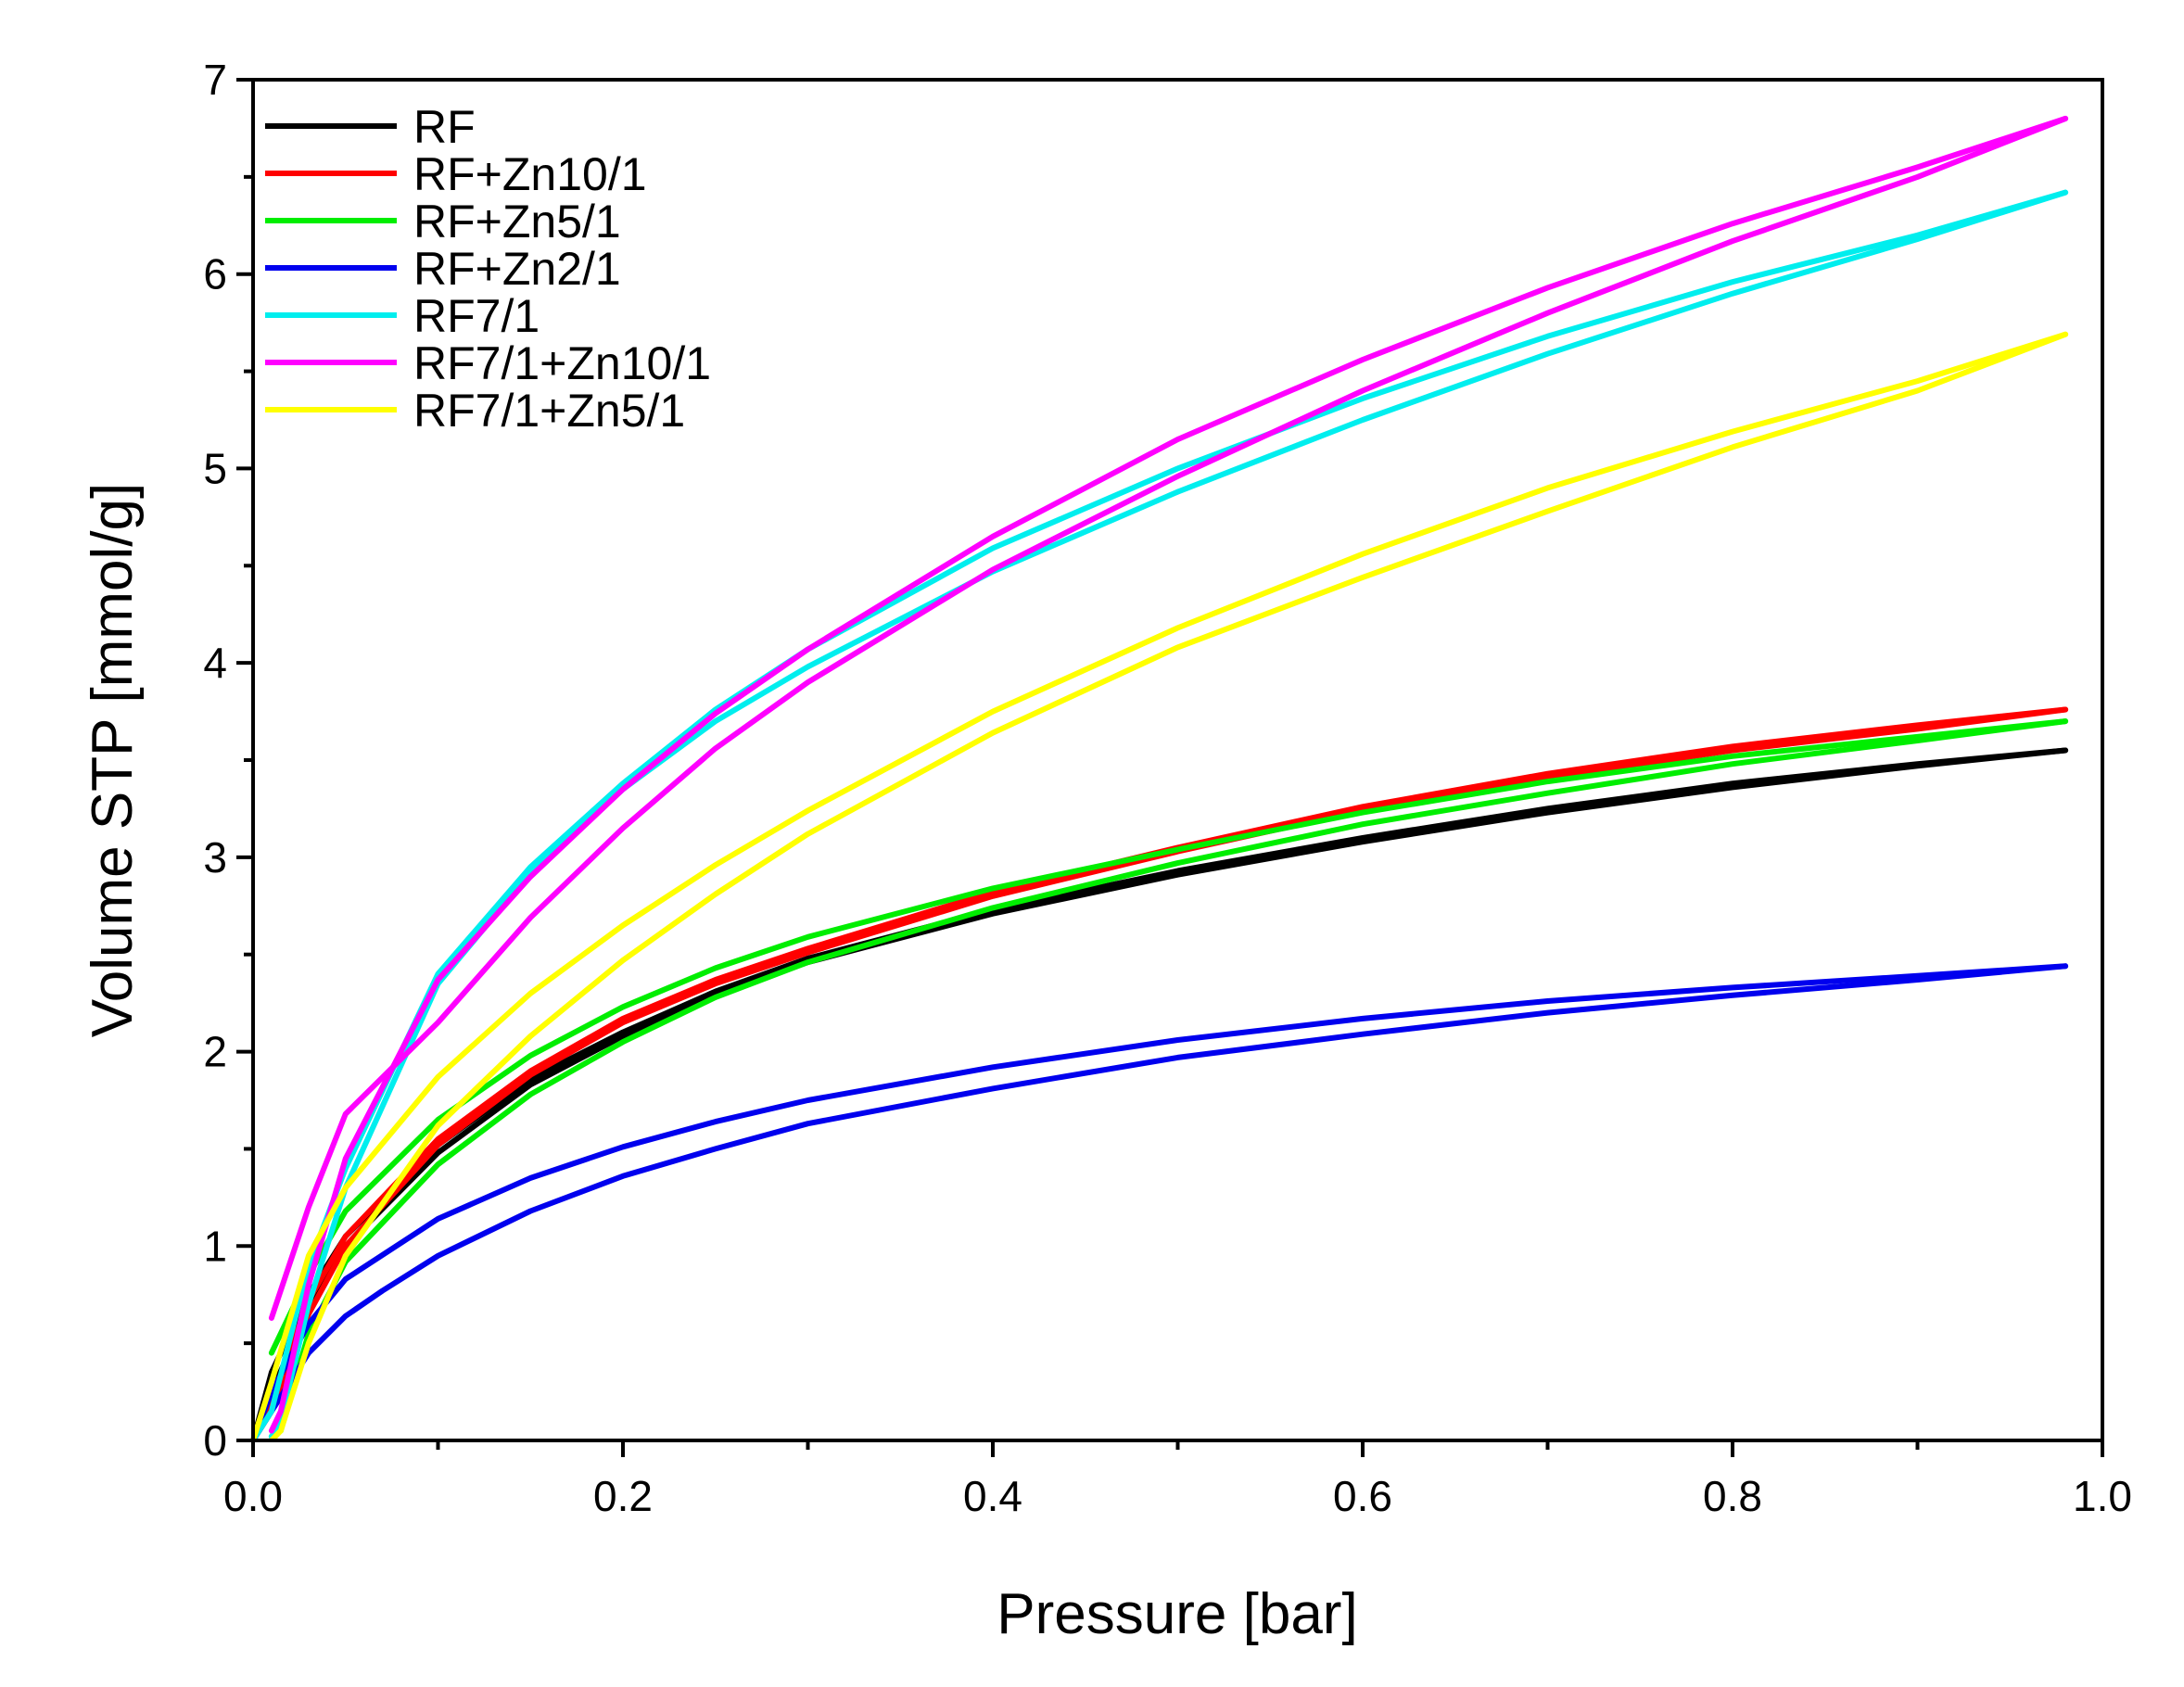 The height and width of the screenshot is (1687, 2184). I want to click on y-tick-label: 2, so click(215, 1052).